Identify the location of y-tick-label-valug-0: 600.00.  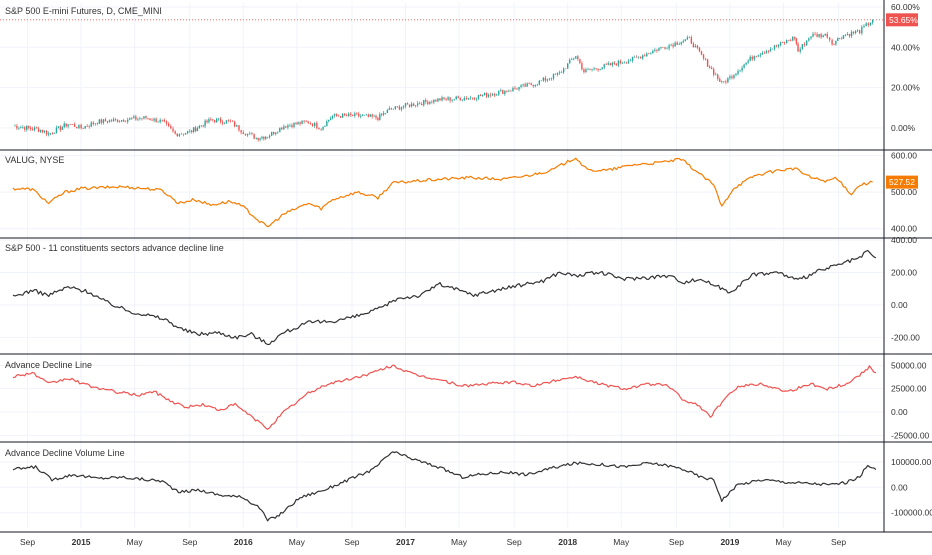
(904, 156).